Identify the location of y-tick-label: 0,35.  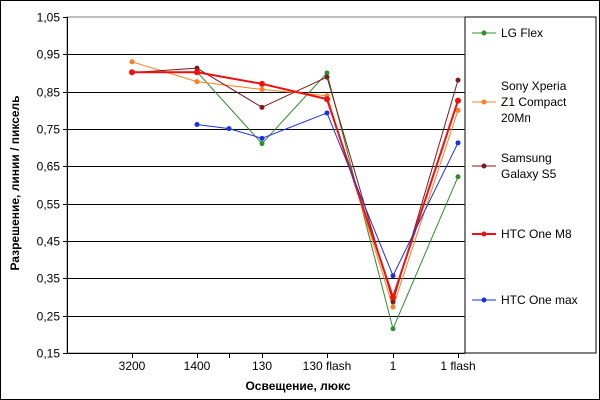
(49, 279).